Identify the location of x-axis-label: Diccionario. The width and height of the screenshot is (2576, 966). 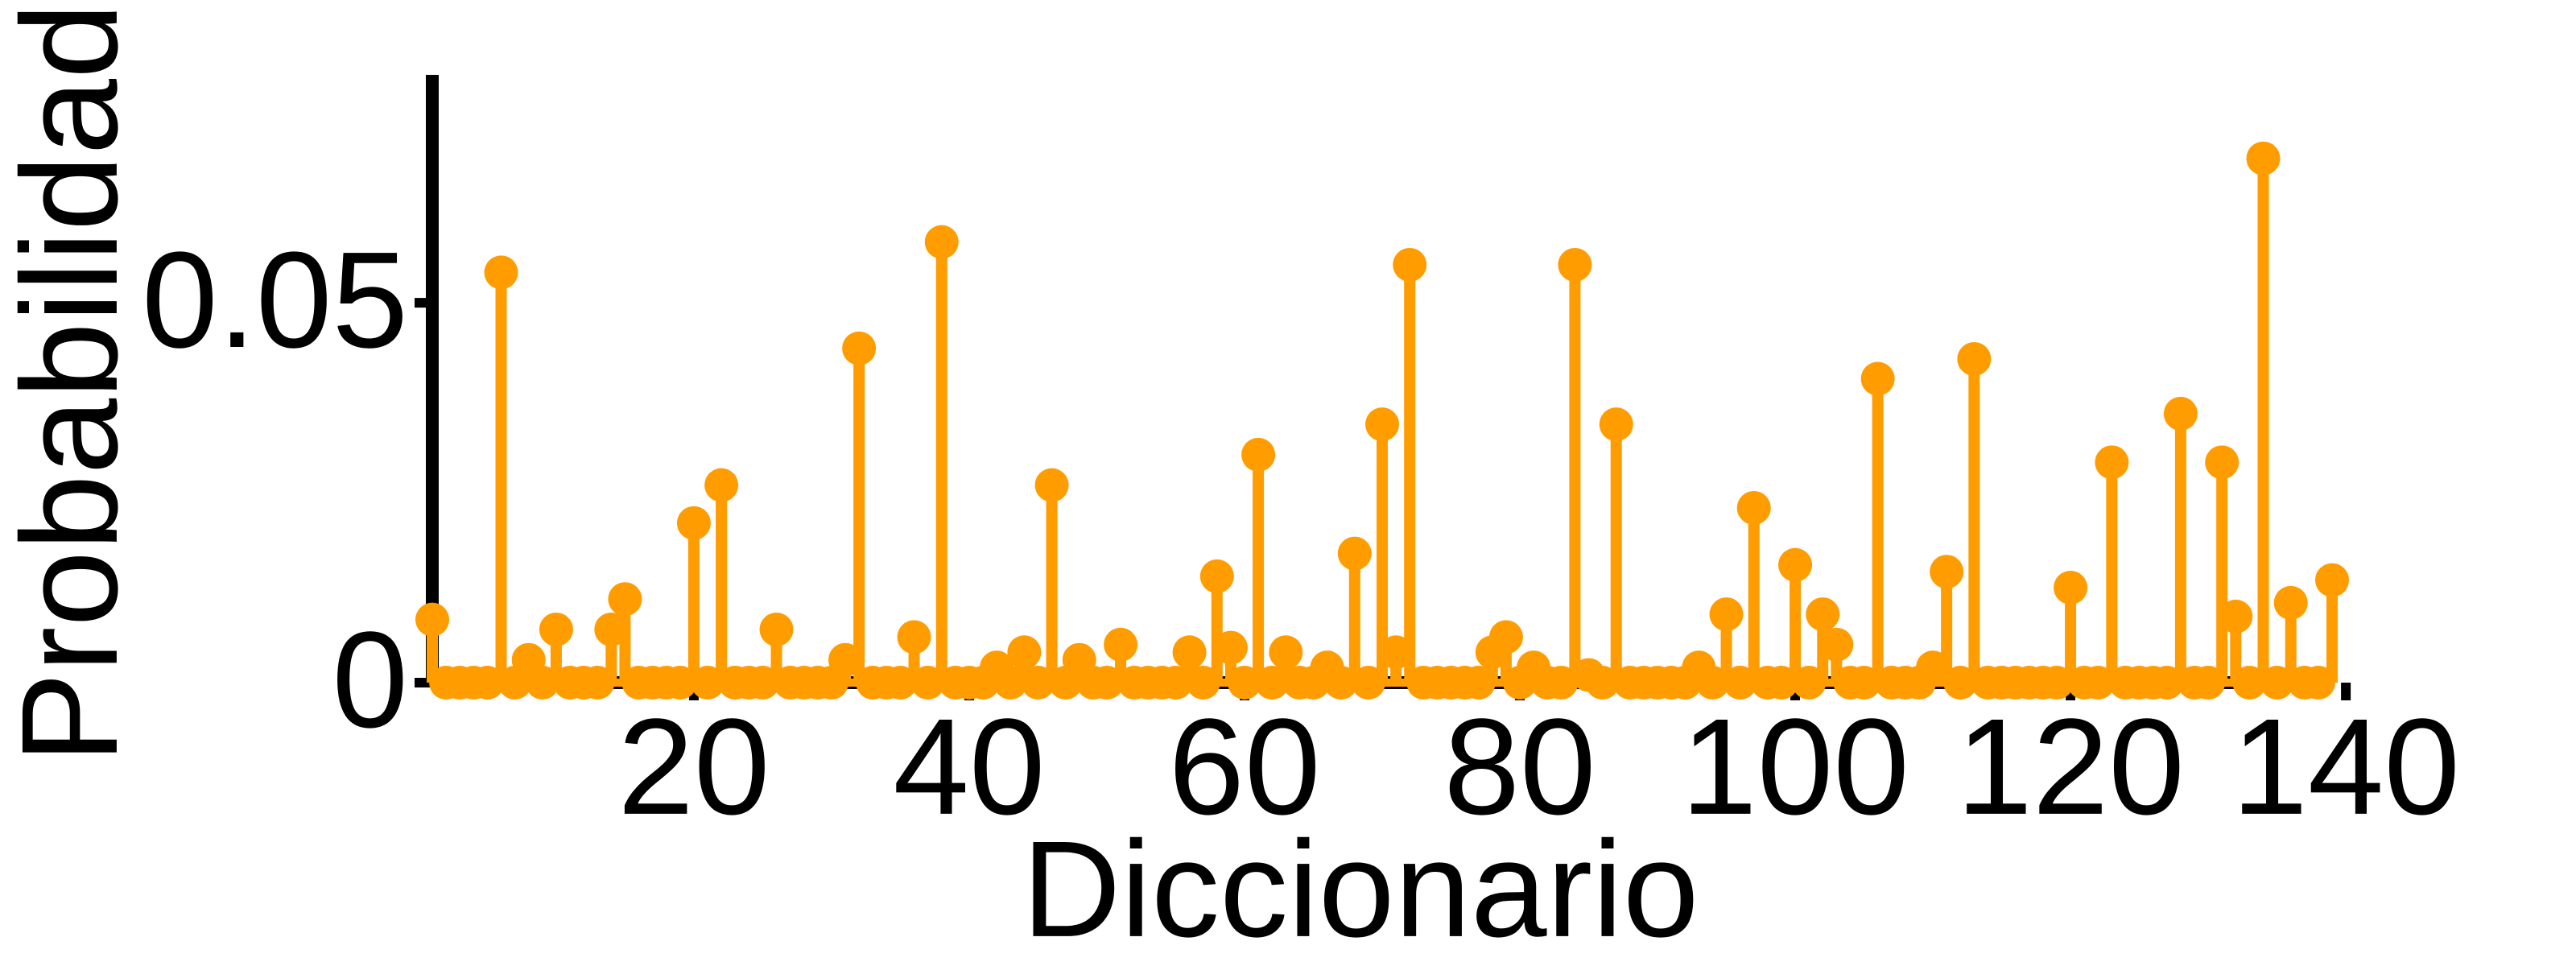
(1360, 889).